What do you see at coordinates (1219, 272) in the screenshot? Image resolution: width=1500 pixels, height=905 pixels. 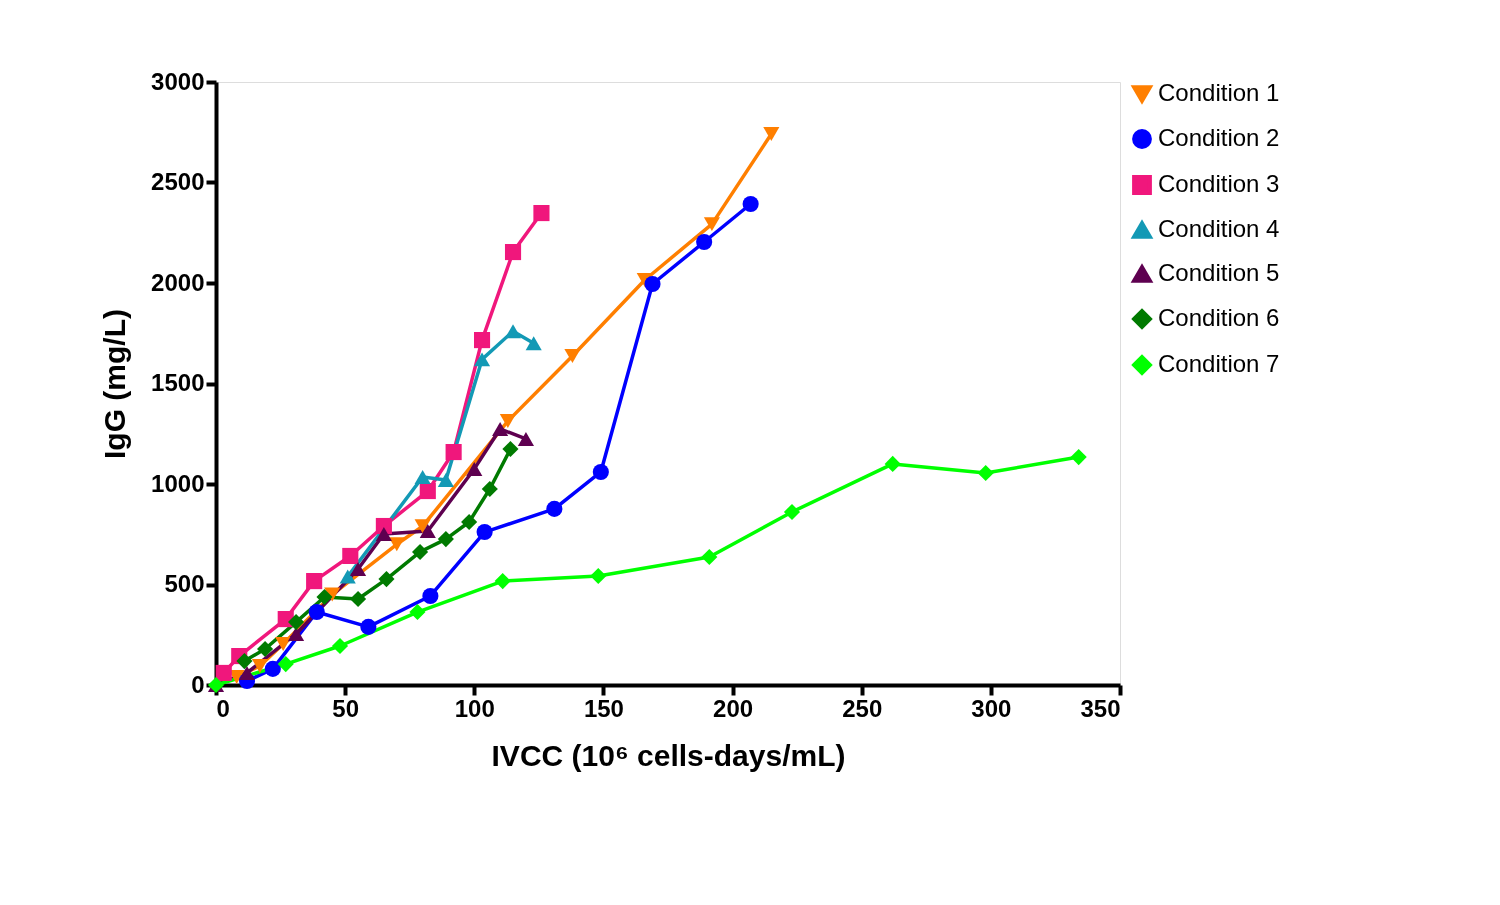 I see `legend-label: Condition 5` at bounding box center [1219, 272].